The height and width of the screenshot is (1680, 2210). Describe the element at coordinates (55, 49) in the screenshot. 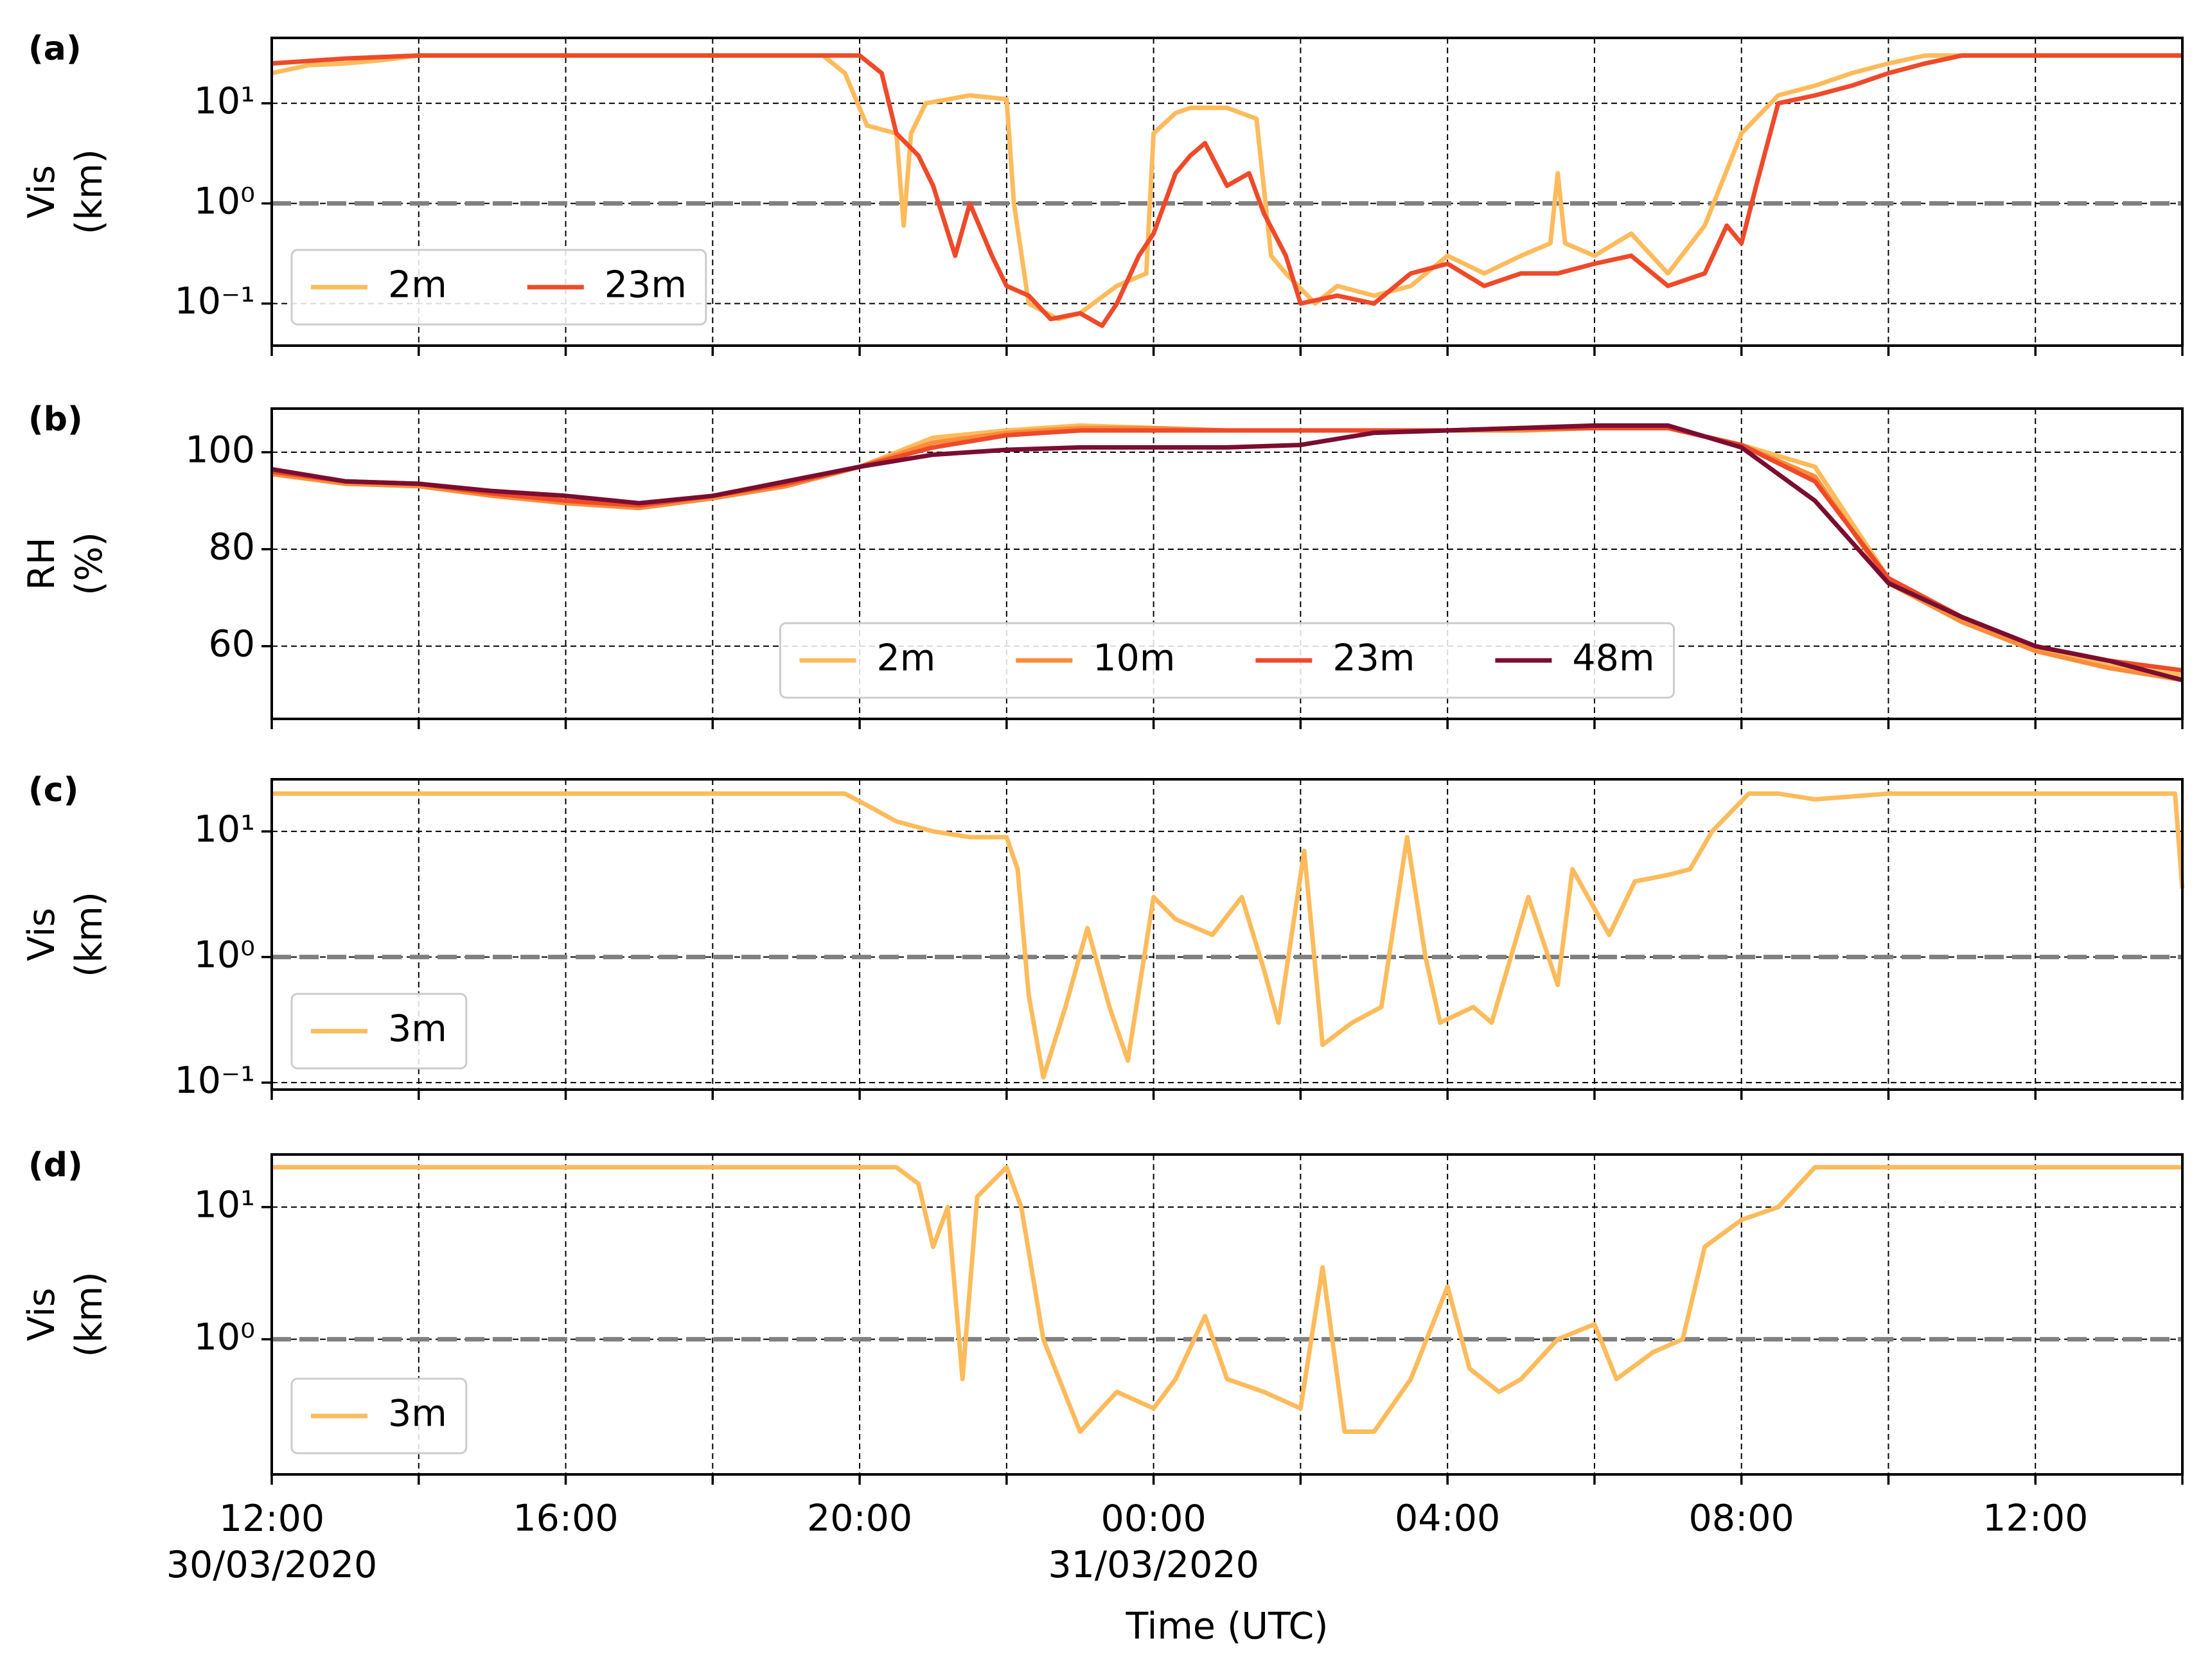

I see `panel-label: (a)` at that location.